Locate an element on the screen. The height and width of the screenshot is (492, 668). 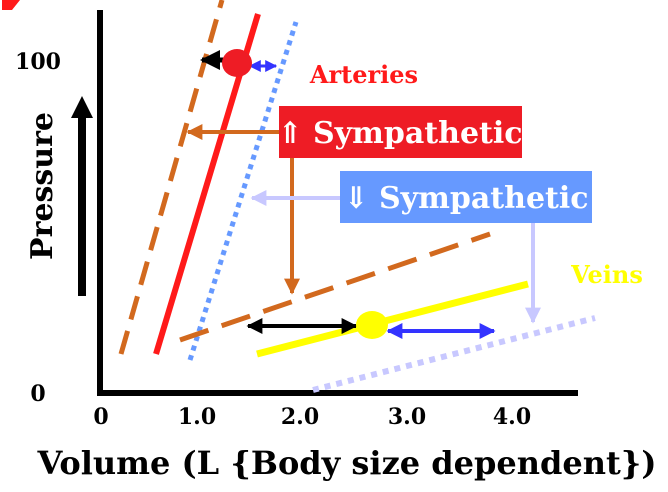
x-tick-2: 2.0 is located at coordinates (300, 417).